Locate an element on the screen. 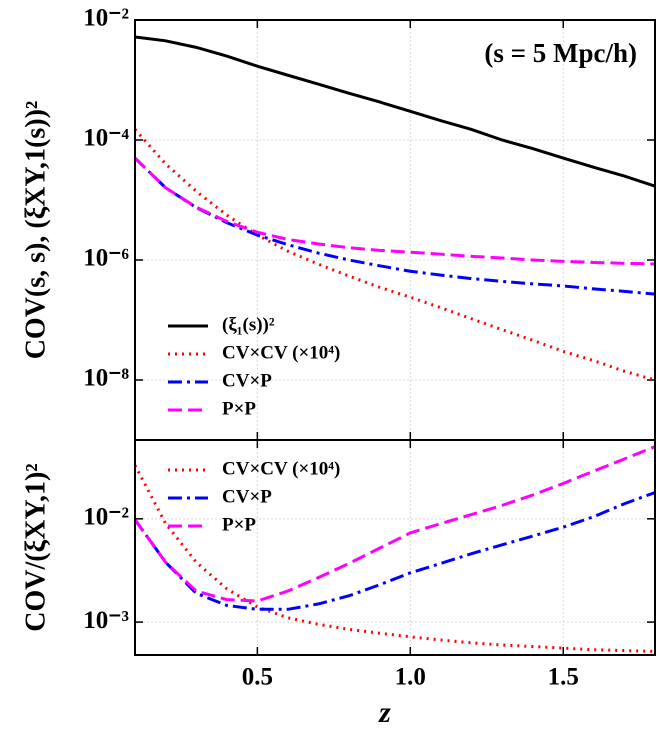  legend-label: (ξ₁(s))² is located at coordinates (248, 324).